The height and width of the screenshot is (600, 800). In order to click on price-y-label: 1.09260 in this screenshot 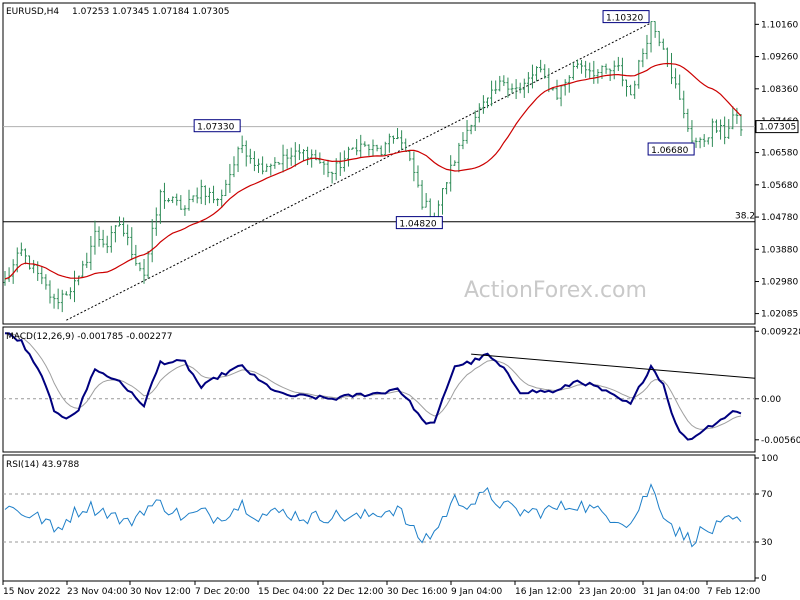, I will do `click(779, 58)`.